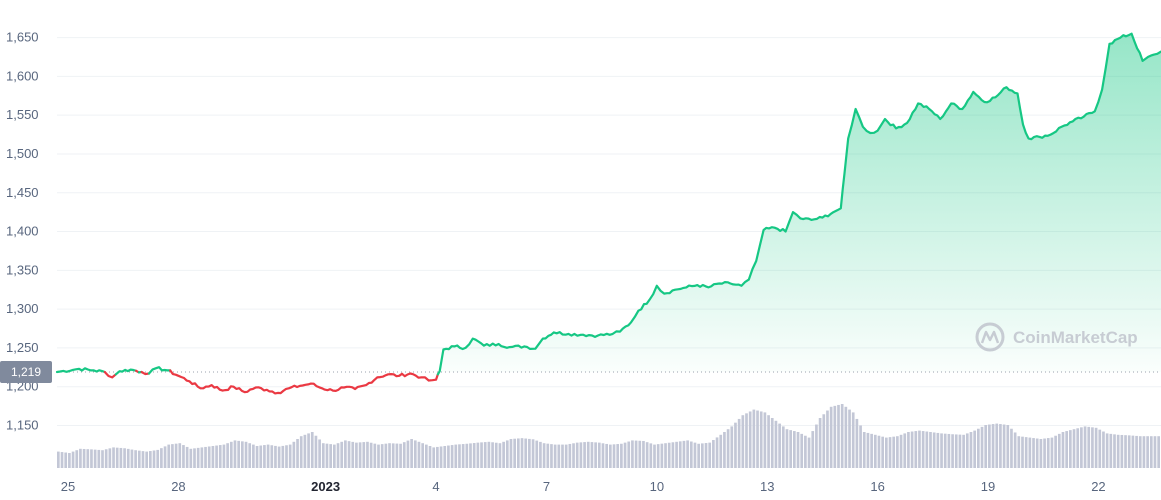  Describe the element at coordinates (22, 231) in the screenshot. I see `y-tick-label: 1,400` at that location.